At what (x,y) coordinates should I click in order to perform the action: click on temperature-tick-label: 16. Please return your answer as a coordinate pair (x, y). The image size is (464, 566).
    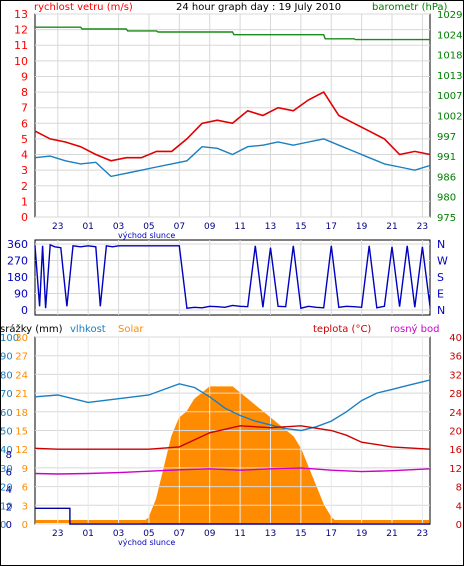
    Looking at the image, I should click on (455, 450).